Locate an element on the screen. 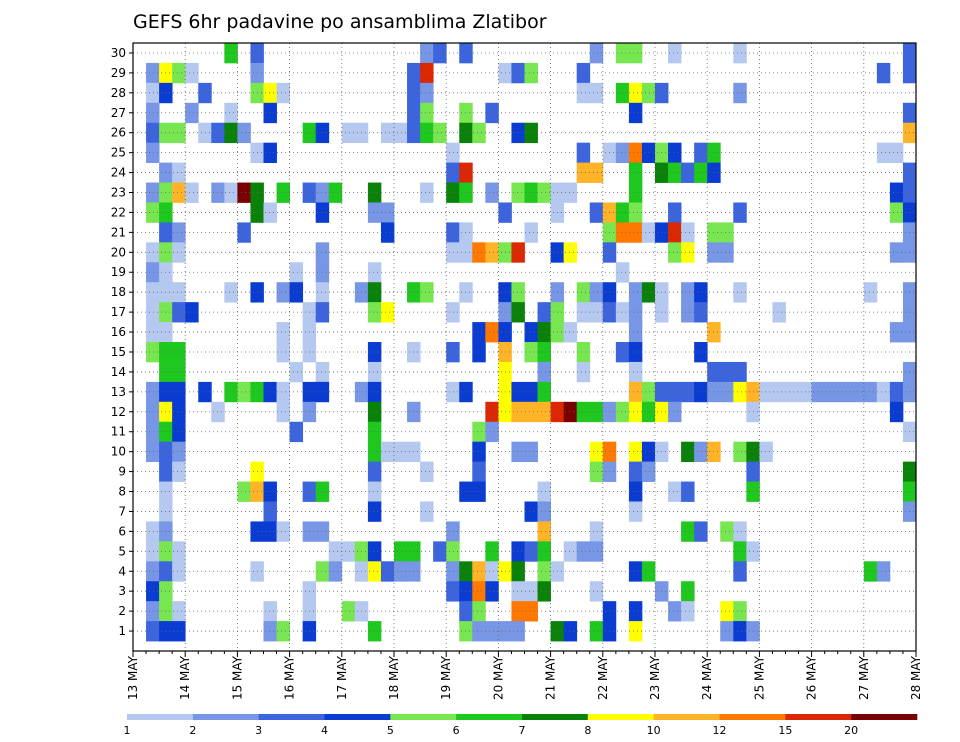 Image resolution: width=960 pixels, height=742 pixels. legend-swatch is located at coordinates (357, 717).